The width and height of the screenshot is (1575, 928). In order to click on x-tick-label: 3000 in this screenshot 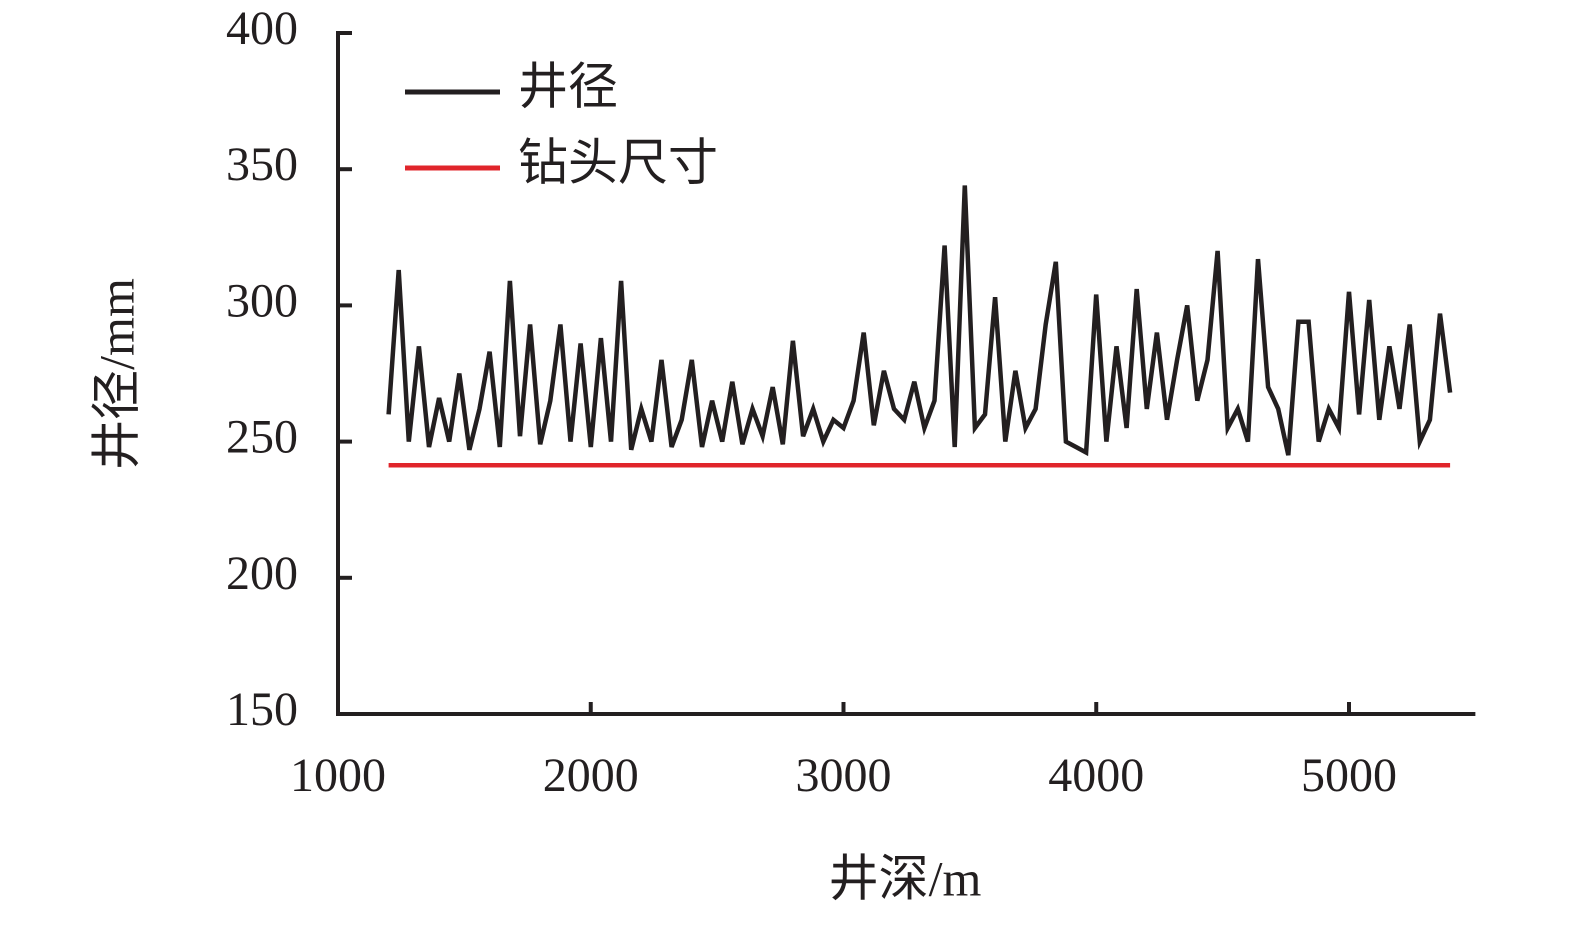, I will do `click(844, 775)`.